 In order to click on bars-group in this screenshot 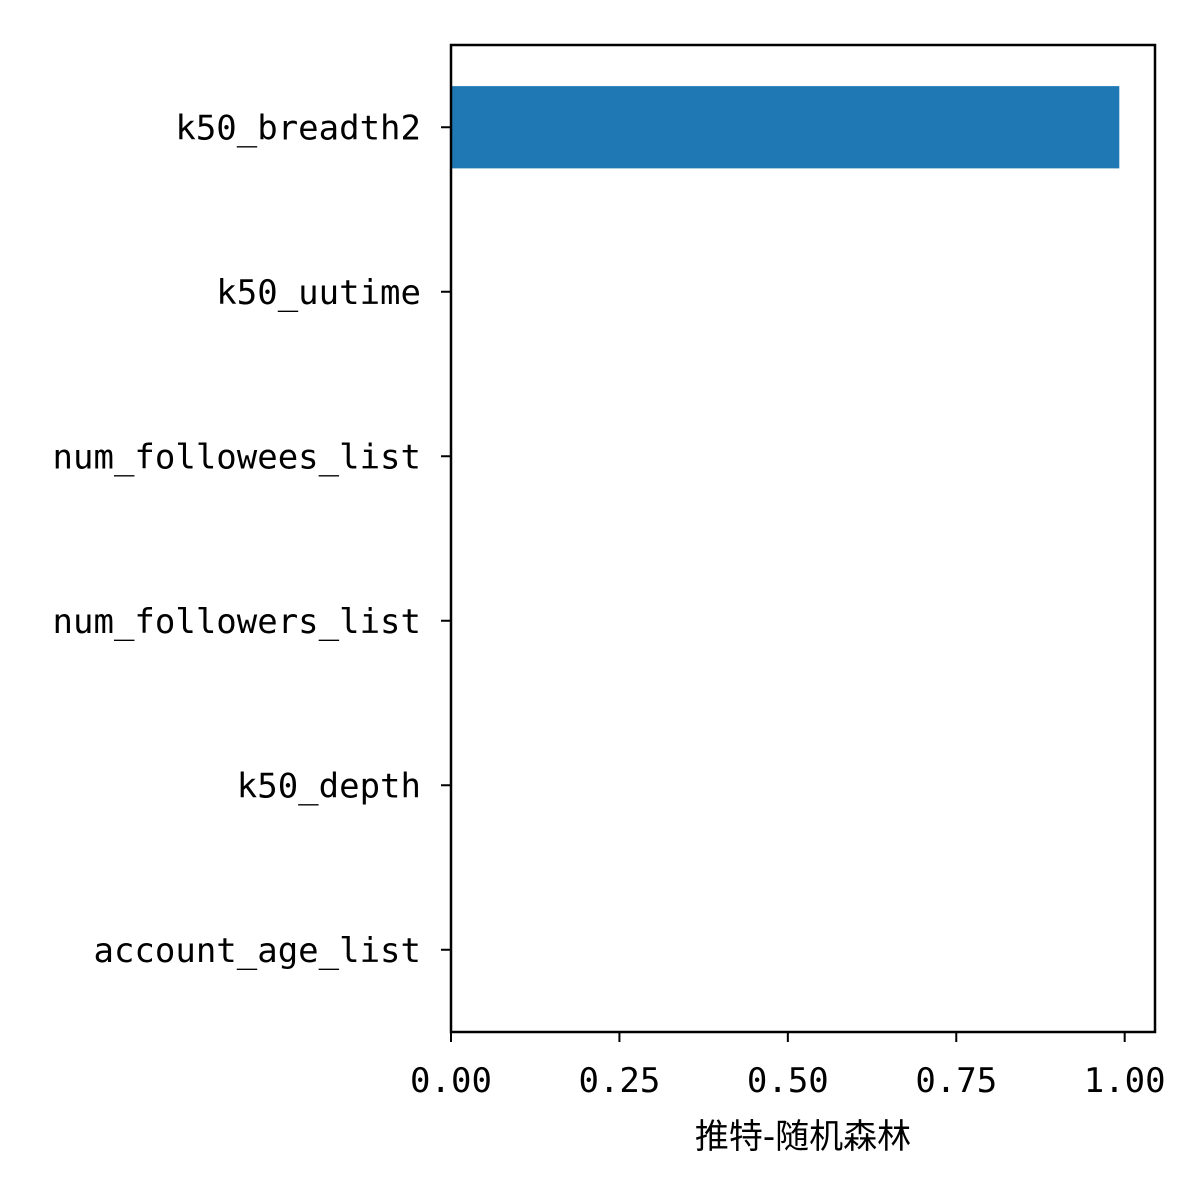, I will do `click(785, 127)`.